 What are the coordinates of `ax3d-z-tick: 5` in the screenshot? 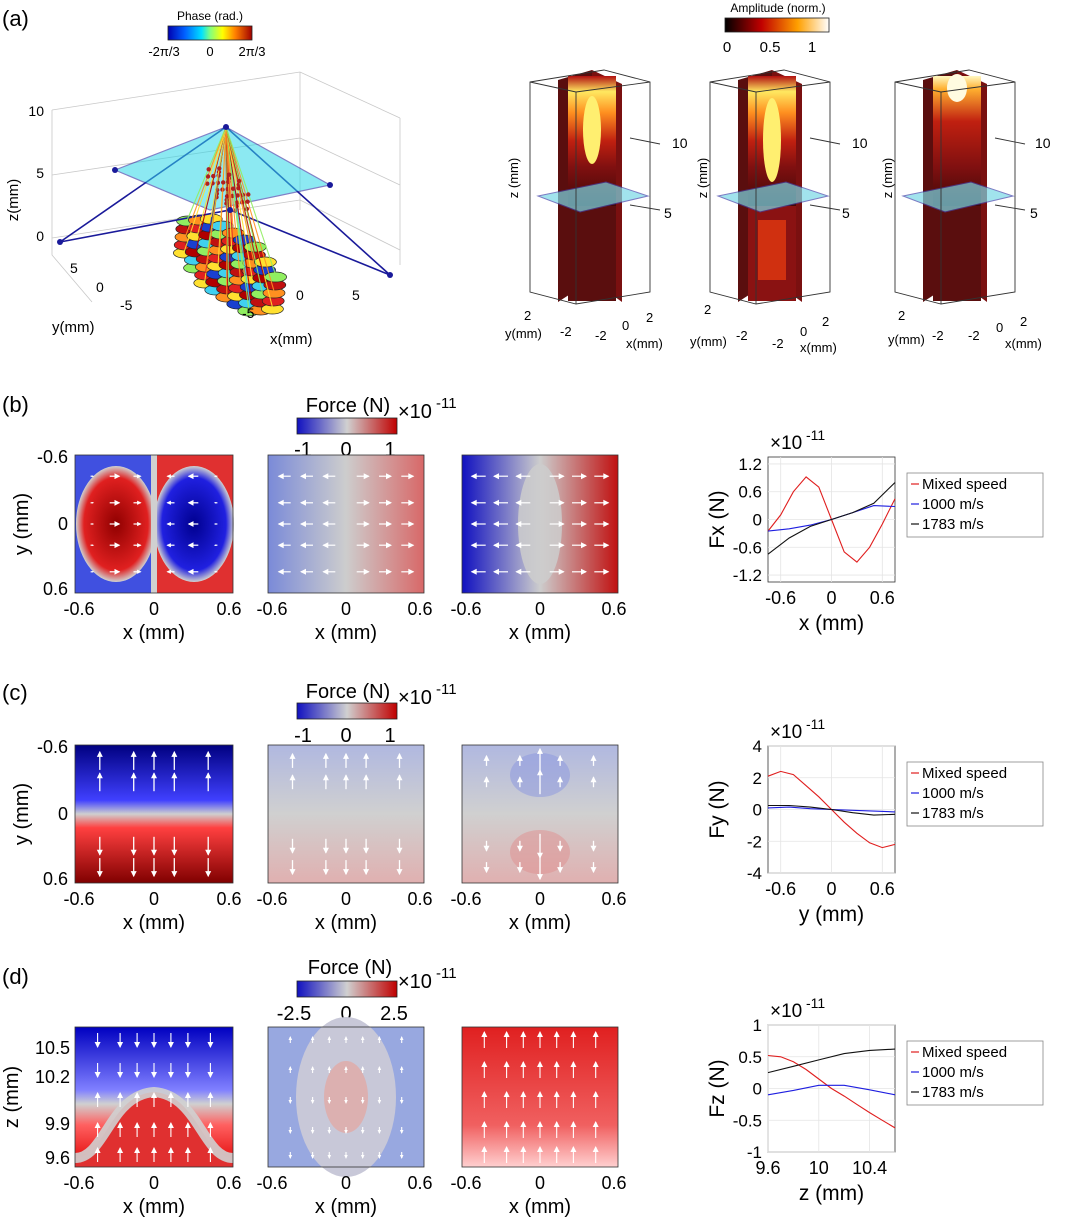 It's located at (40, 173).